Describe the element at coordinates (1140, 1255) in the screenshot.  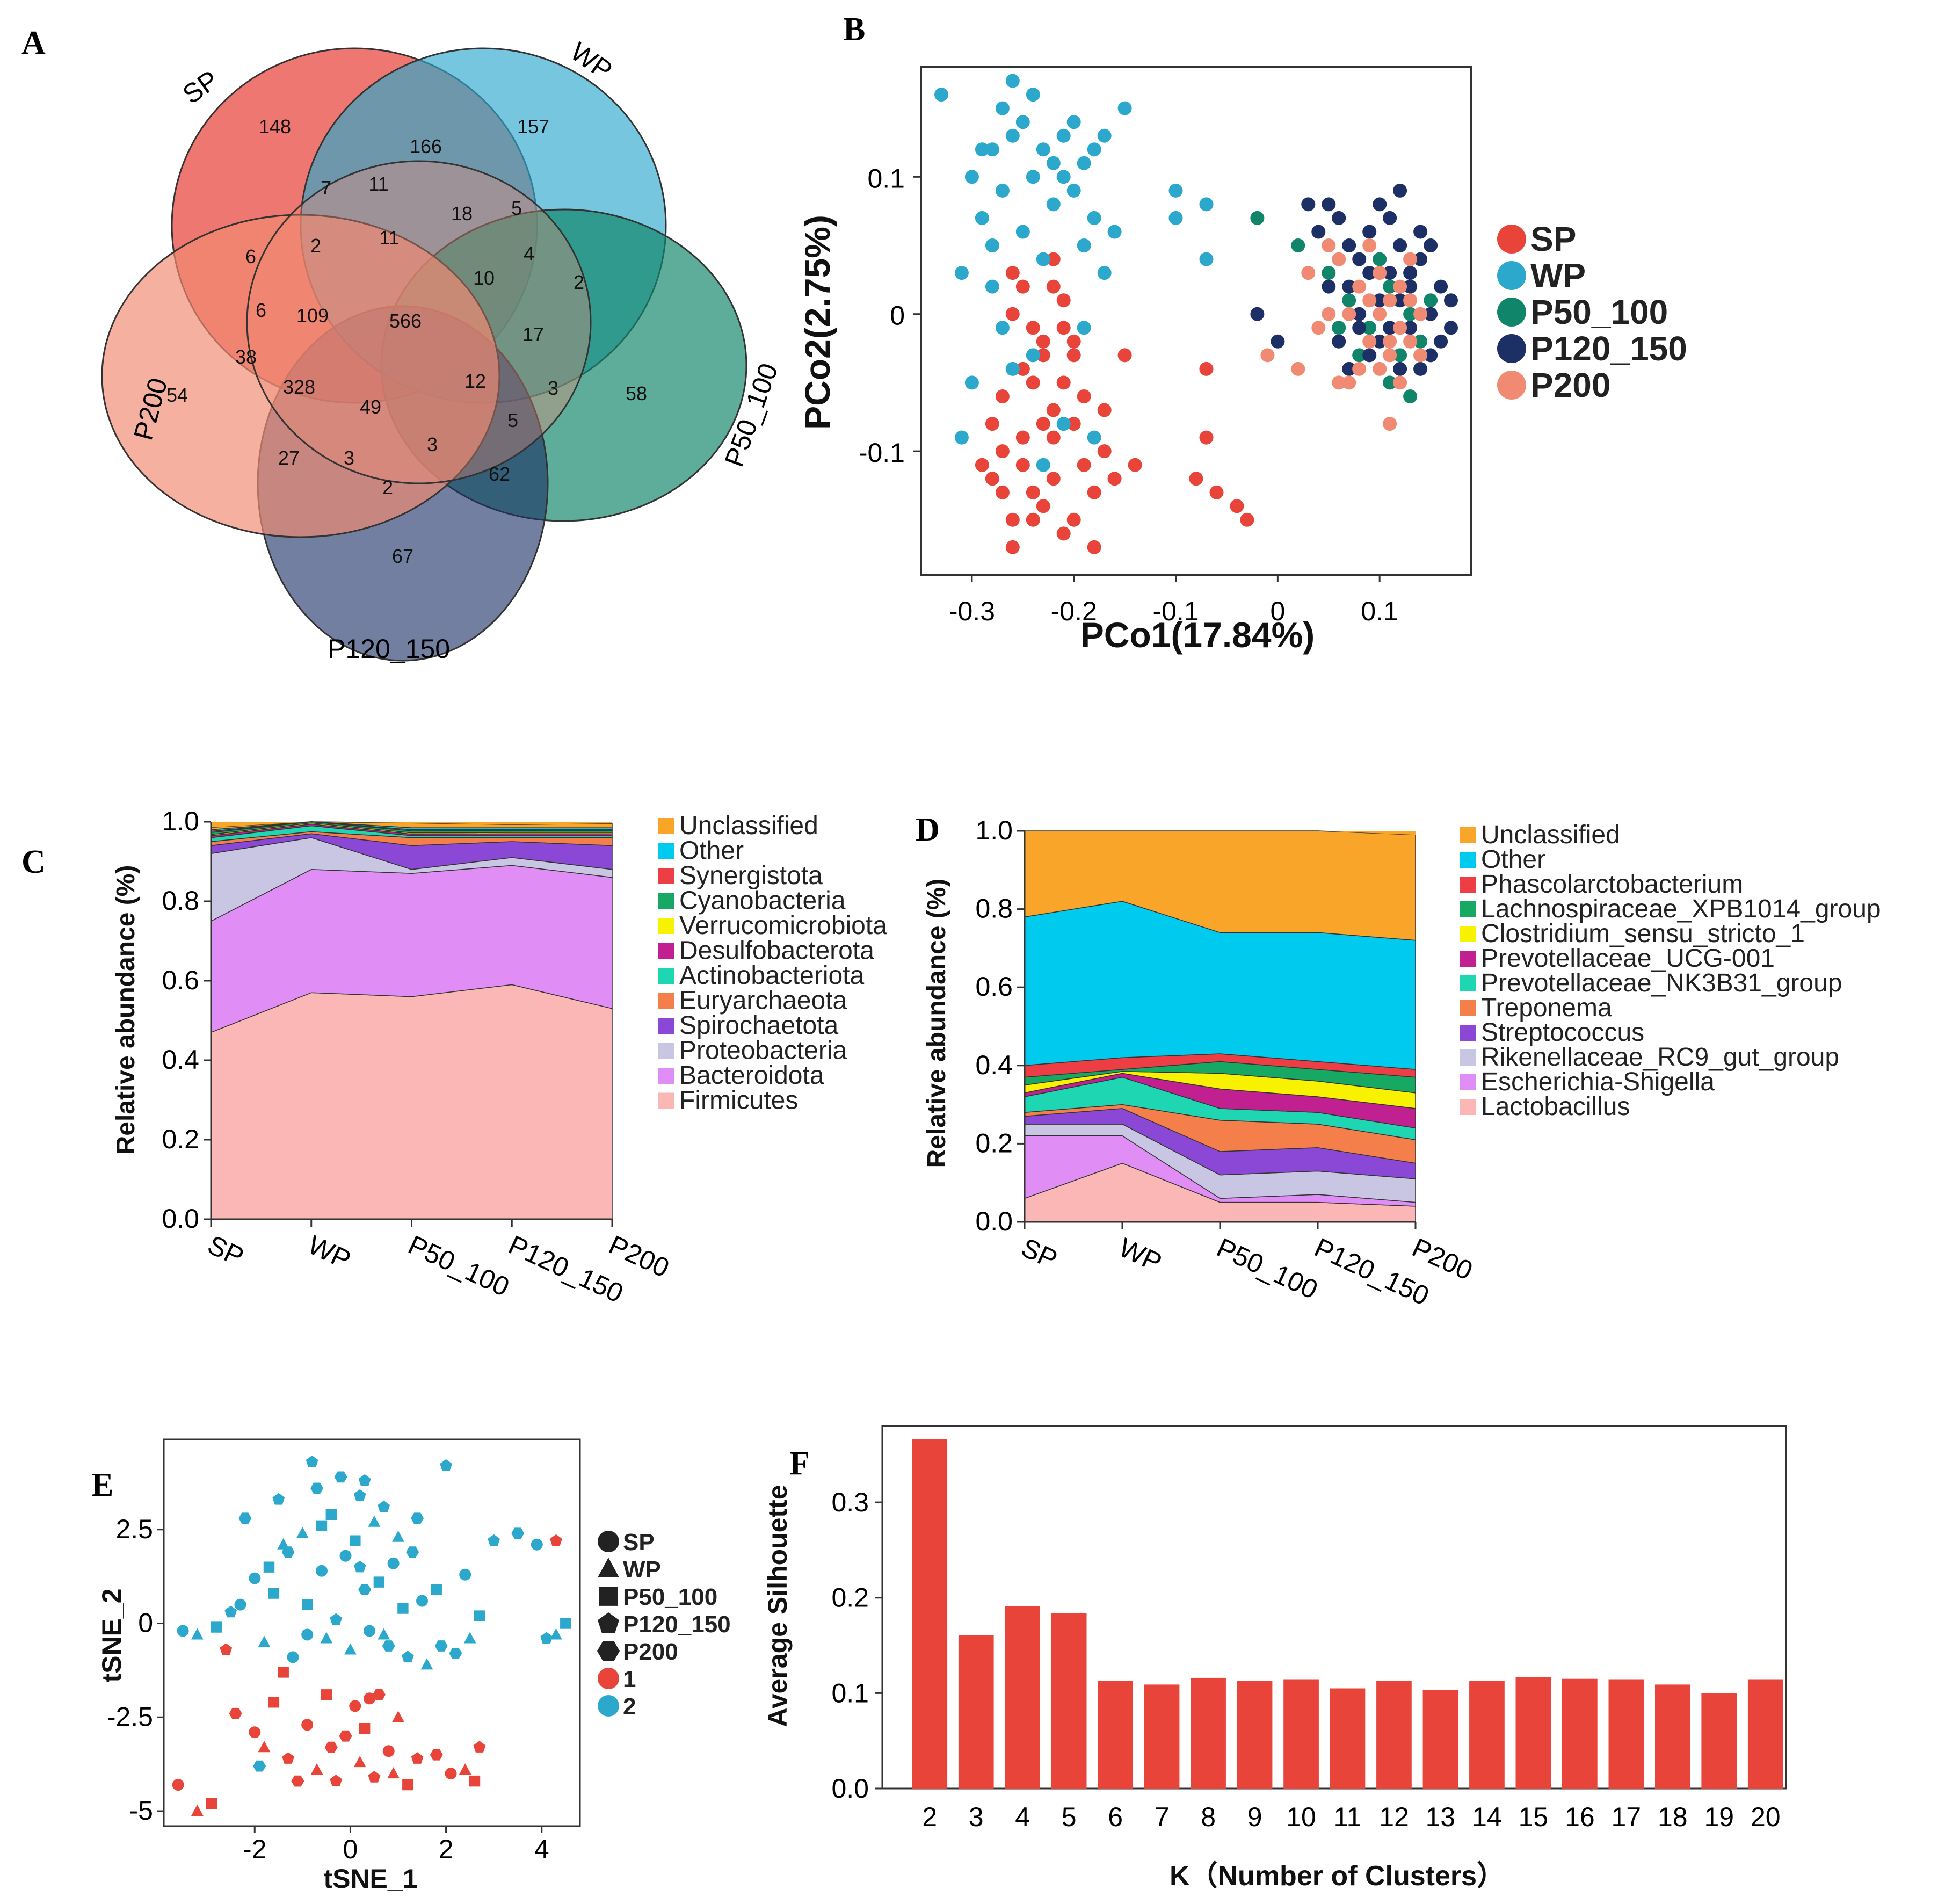
I see `x-tick-label: WP` at that location.